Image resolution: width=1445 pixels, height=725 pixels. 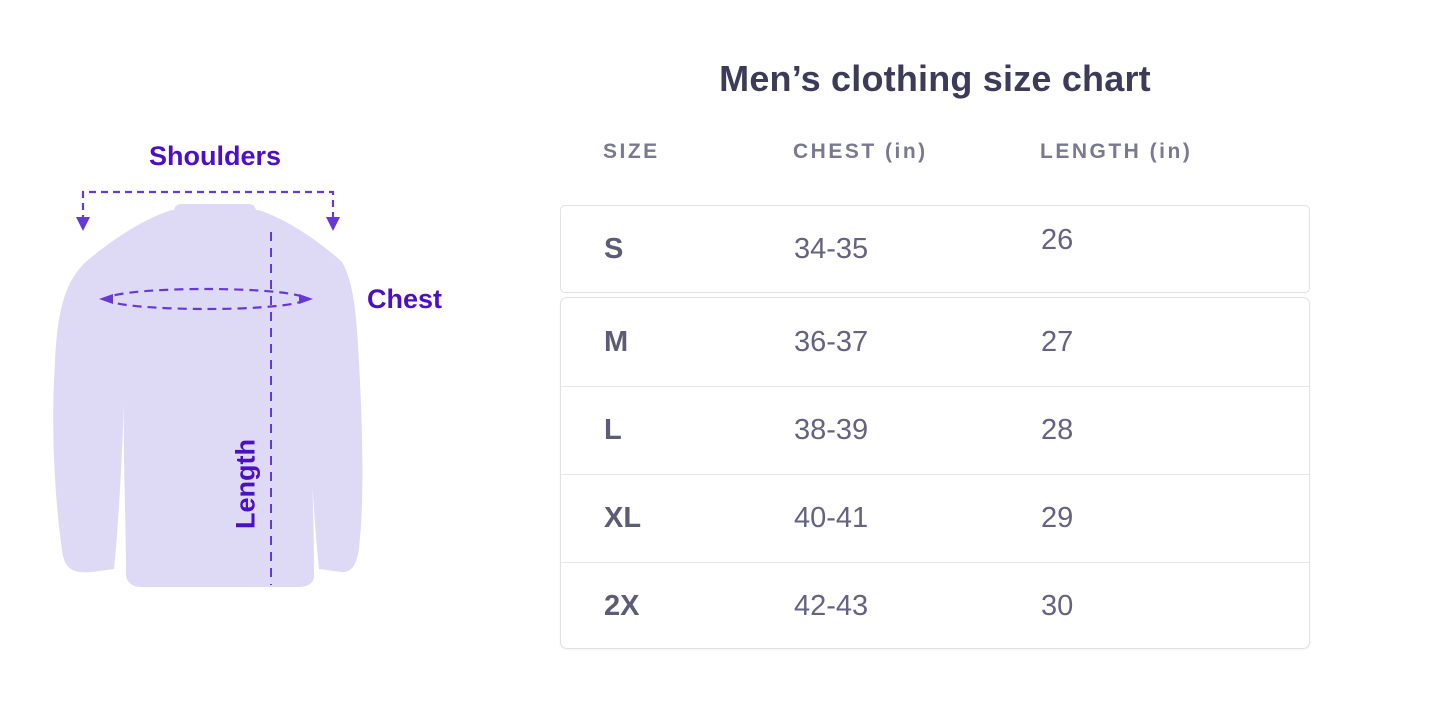 What do you see at coordinates (1057, 606) in the screenshot?
I see `length-cell: 30` at bounding box center [1057, 606].